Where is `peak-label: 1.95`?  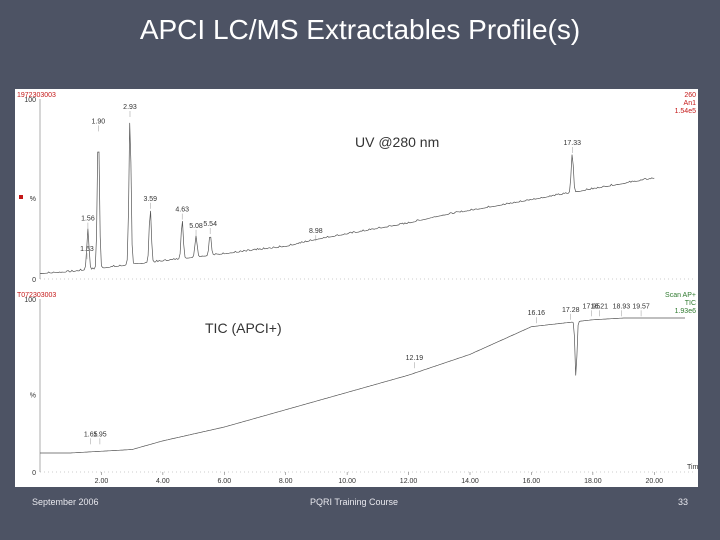
peak-label: 1.95 is located at coordinates (100, 434).